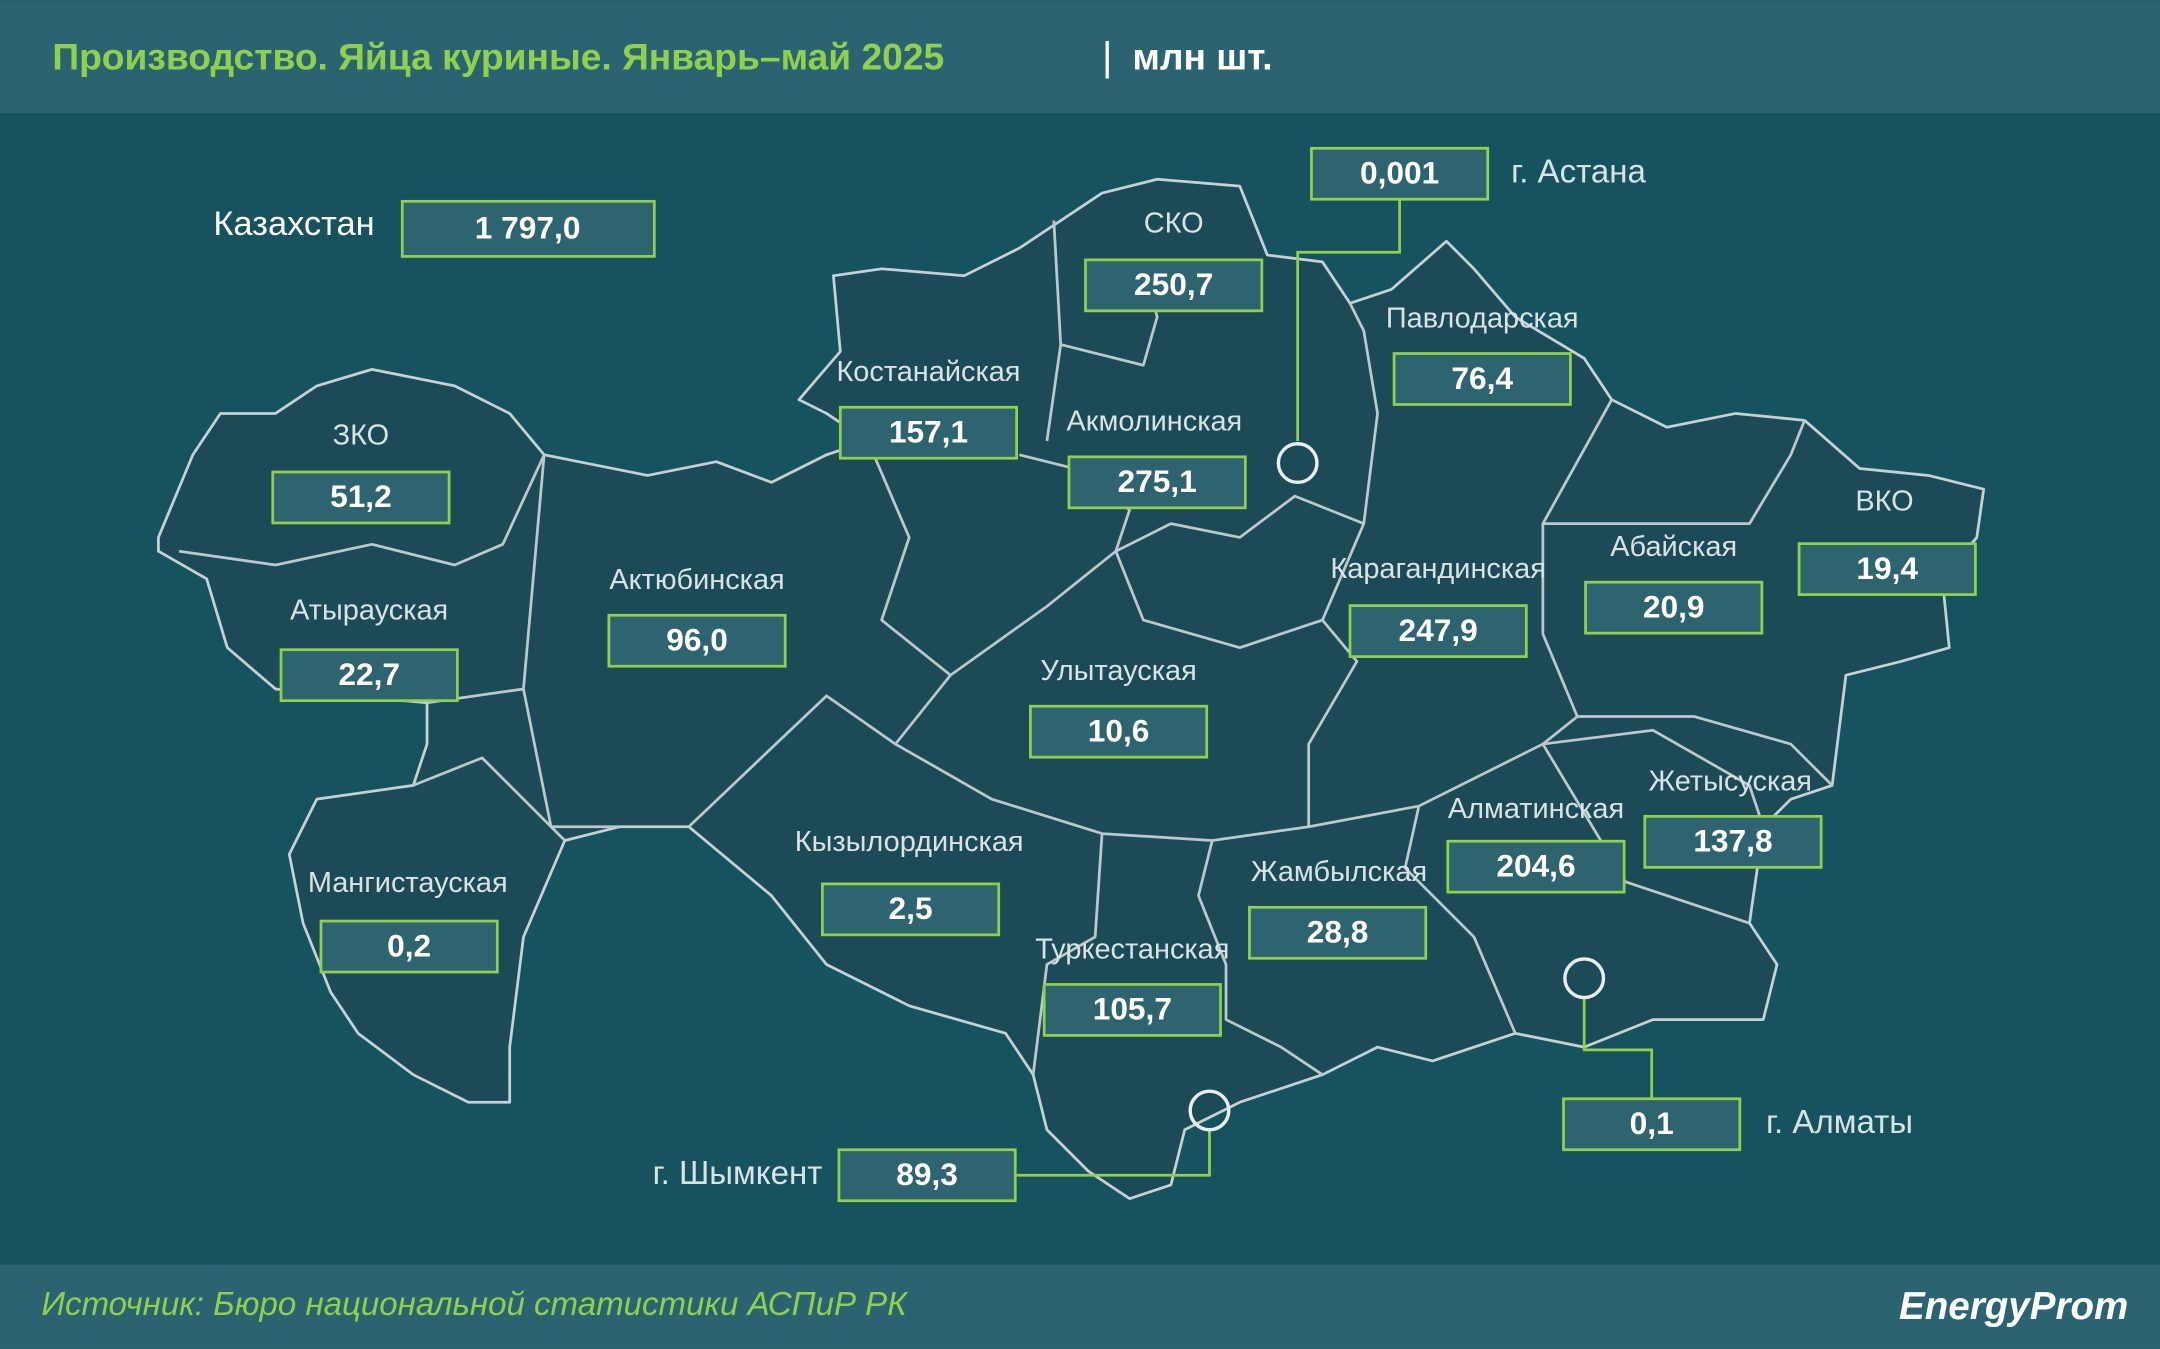 This screenshot has height=1349, width=2160. Describe the element at coordinates (1578, 171) in the screenshot. I see `city-name: г. Астана` at that location.